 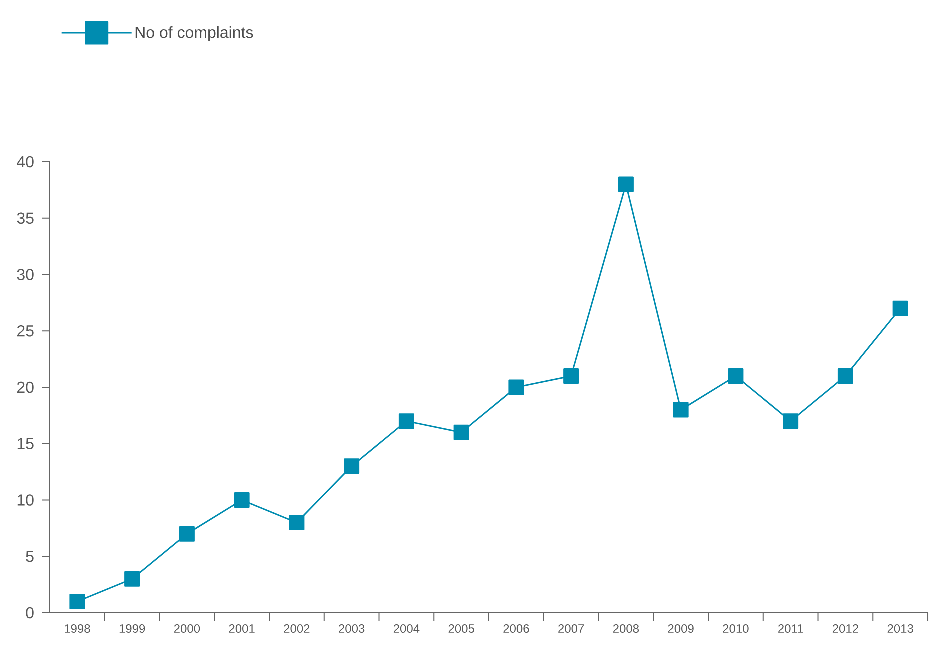 What do you see at coordinates (901, 629) in the screenshot?
I see `x-tick-label: 2013` at bounding box center [901, 629].